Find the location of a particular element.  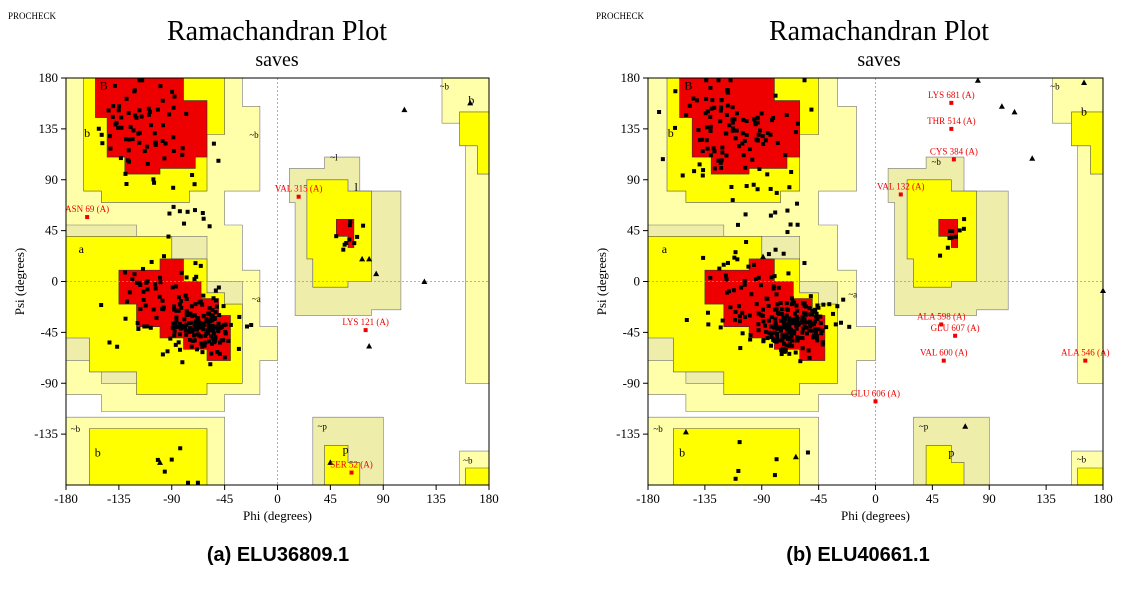

region-label: ~b is located at coordinates (468, 461).